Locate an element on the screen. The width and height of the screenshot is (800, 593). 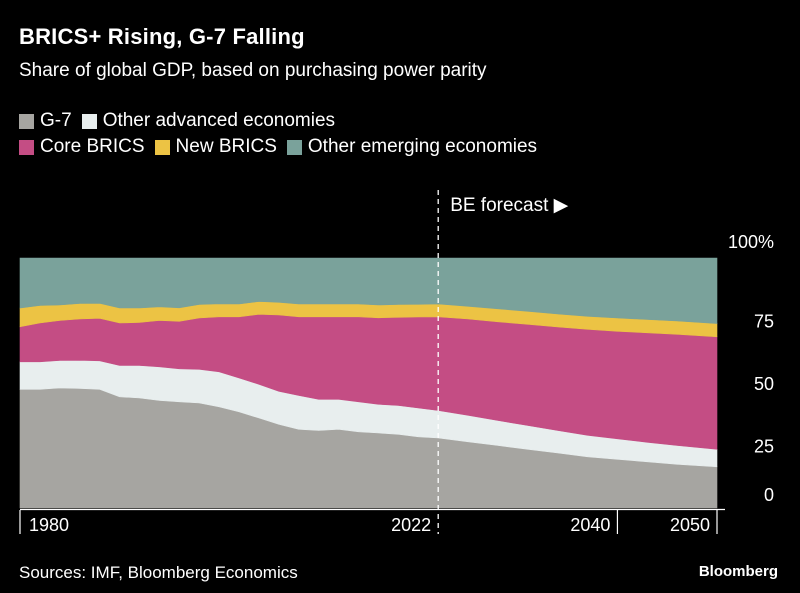
legend-label-core-brics: Core BRICS is located at coordinates (92, 146).